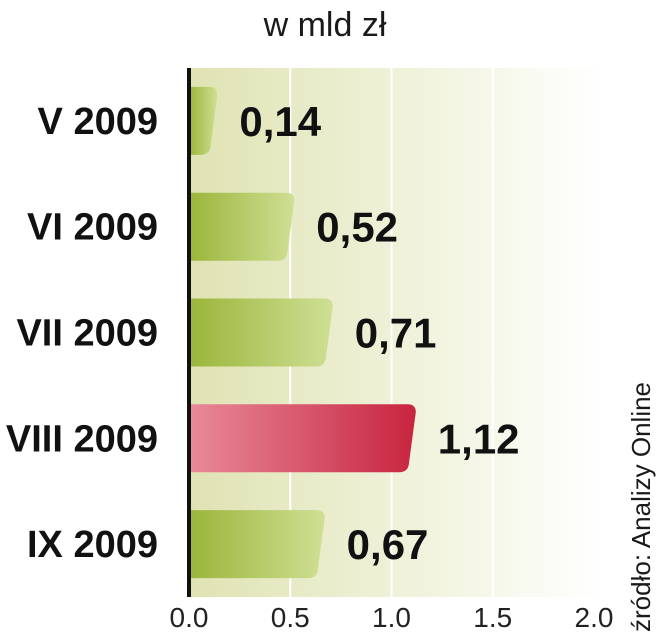 Image resolution: width=659 pixels, height=640 pixels. Describe the element at coordinates (396, 333) in the screenshot. I see `value-label: 0,71` at that location.